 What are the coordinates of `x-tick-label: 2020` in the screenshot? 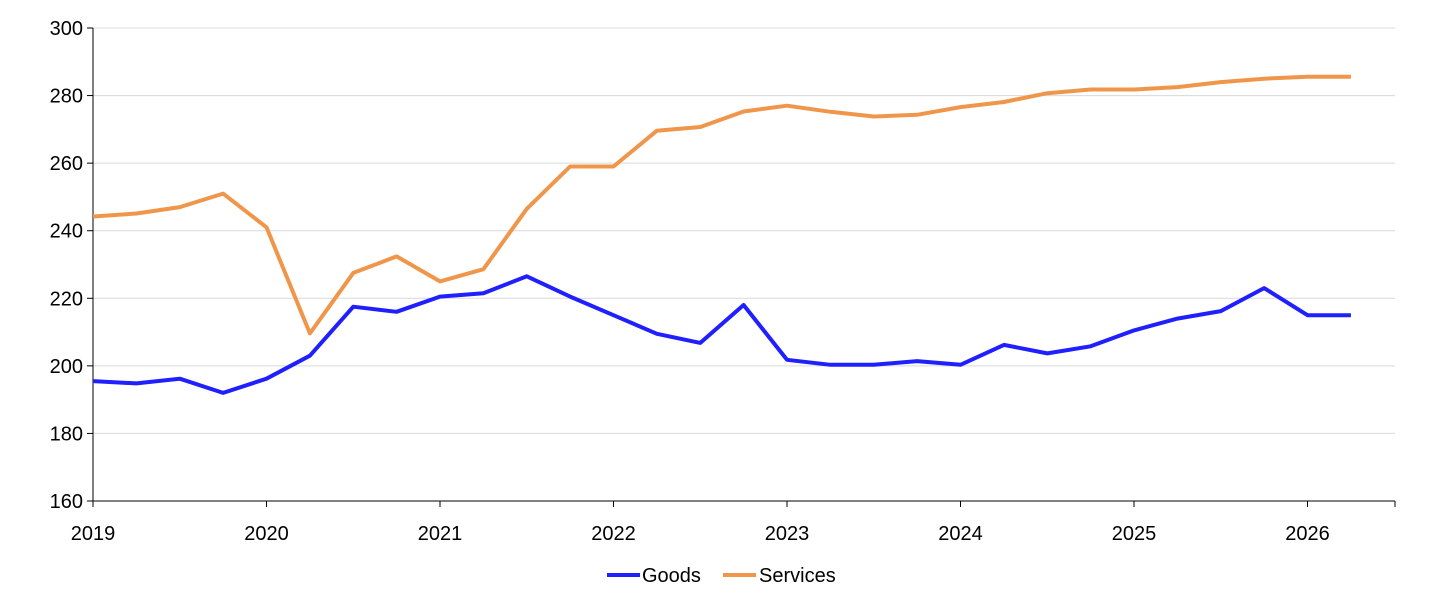 It's located at (266, 534).